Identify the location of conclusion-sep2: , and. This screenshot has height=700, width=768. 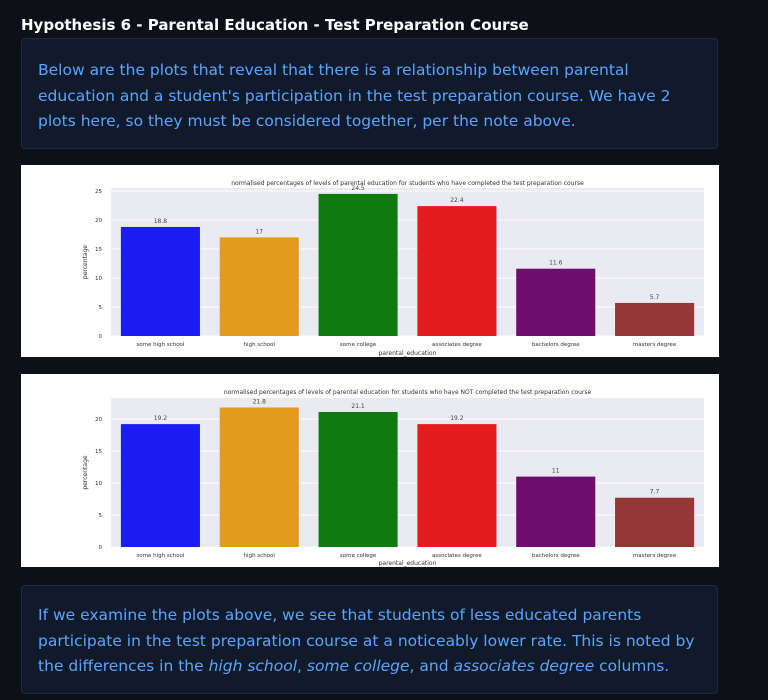
(431, 666).